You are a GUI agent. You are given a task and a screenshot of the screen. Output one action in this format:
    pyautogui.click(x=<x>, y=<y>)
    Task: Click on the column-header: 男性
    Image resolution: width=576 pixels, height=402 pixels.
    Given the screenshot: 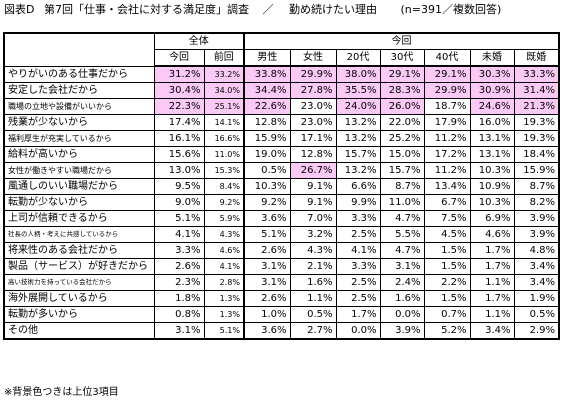 What is the action you would take?
    pyautogui.click(x=267, y=58)
    